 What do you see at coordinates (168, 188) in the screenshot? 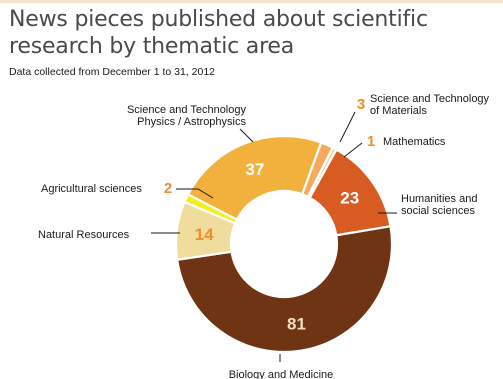
I see `value-label-agricultural-sciences: 2` at bounding box center [168, 188].